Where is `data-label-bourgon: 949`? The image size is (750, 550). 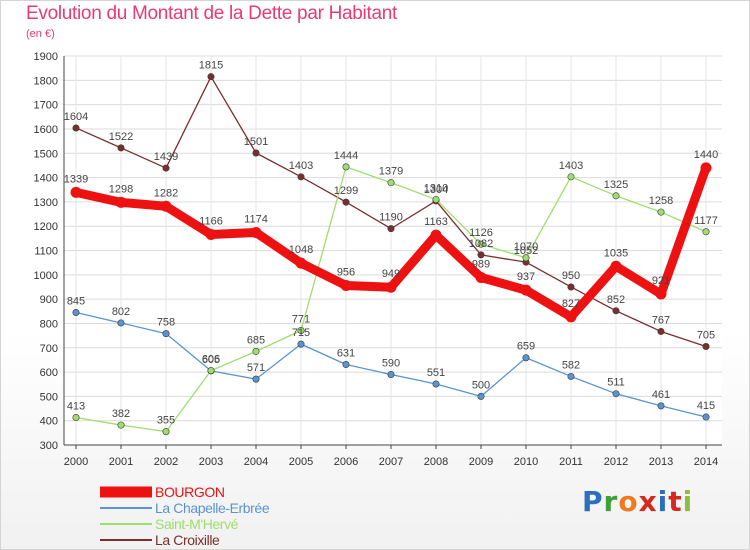 data-label-bourgon: 949 is located at coordinates (391, 274).